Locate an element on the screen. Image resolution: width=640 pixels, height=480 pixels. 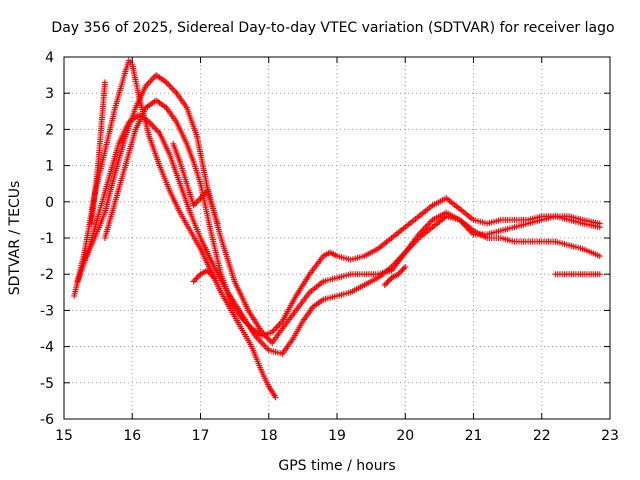
x-tick-label: 21 is located at coordinates (474, 436).